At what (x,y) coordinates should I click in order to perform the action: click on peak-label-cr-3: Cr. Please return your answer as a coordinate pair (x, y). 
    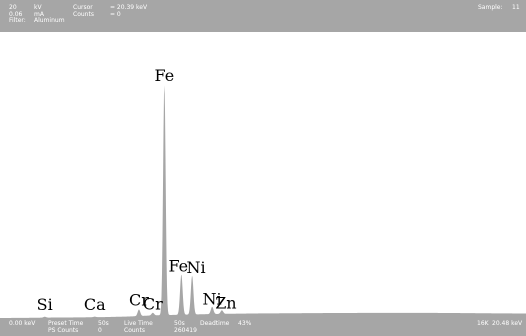
    Looking at the image, I should click on (153, 303).